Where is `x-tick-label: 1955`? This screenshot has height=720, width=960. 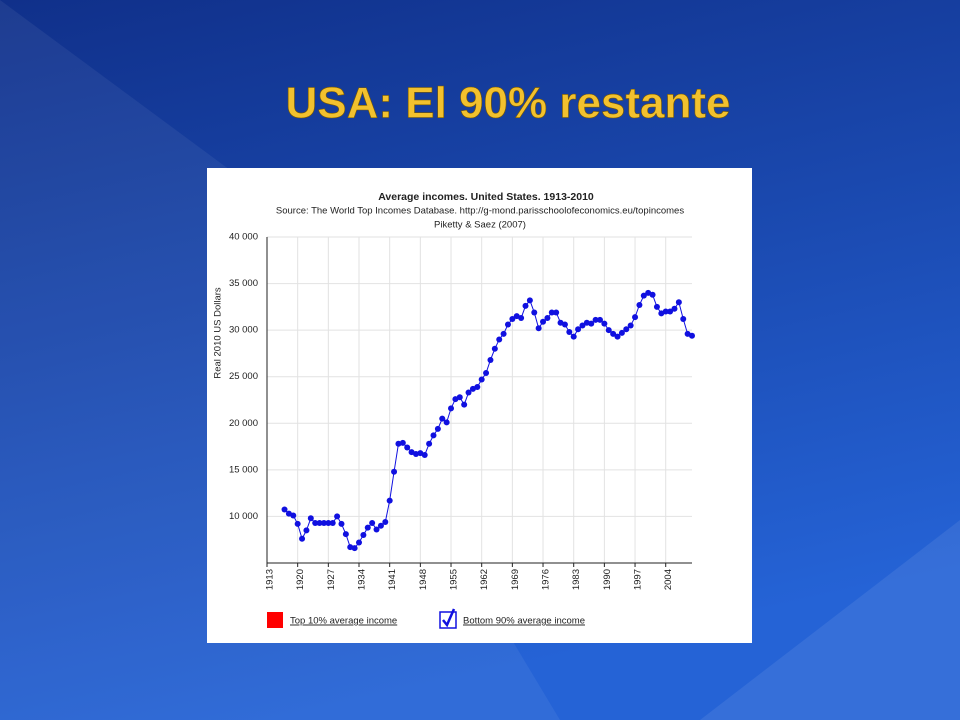
x-tick-label: 1955 is located at coordinates (454, 579).